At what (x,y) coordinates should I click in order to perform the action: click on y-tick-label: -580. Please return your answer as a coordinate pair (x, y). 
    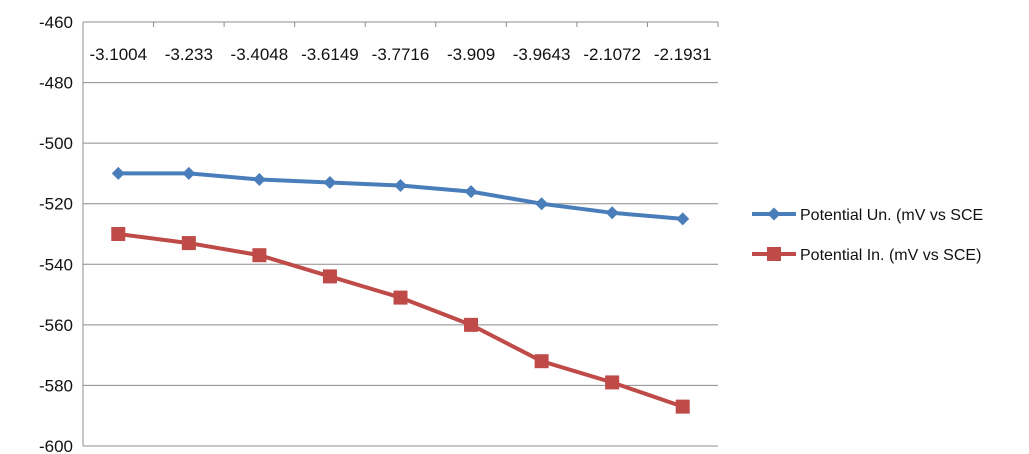
    Looking at the image, I should click on (56, 385).